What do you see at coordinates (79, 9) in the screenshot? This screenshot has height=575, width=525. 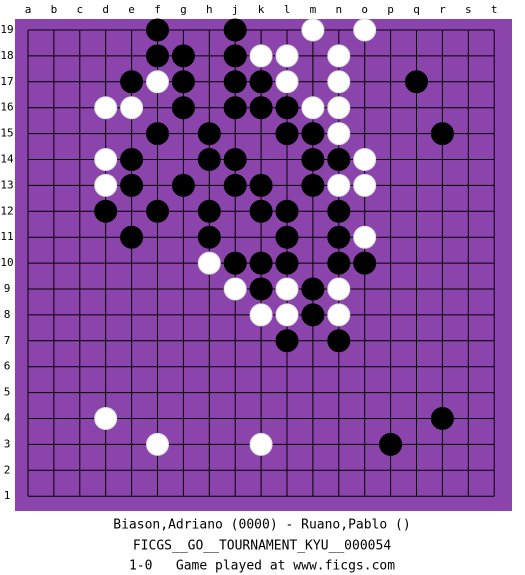 I see `column-label: c` at bounding box center [79, 9].